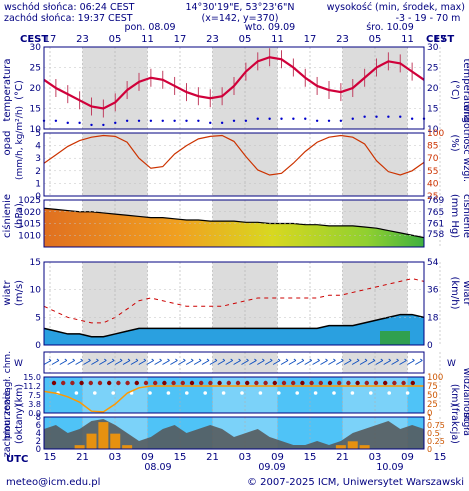 The width and height of the screenshot is (469, 491). Describe the element at coordinates (38, 147) in the screenshot. I see `y-tick-label: 4` at that location.